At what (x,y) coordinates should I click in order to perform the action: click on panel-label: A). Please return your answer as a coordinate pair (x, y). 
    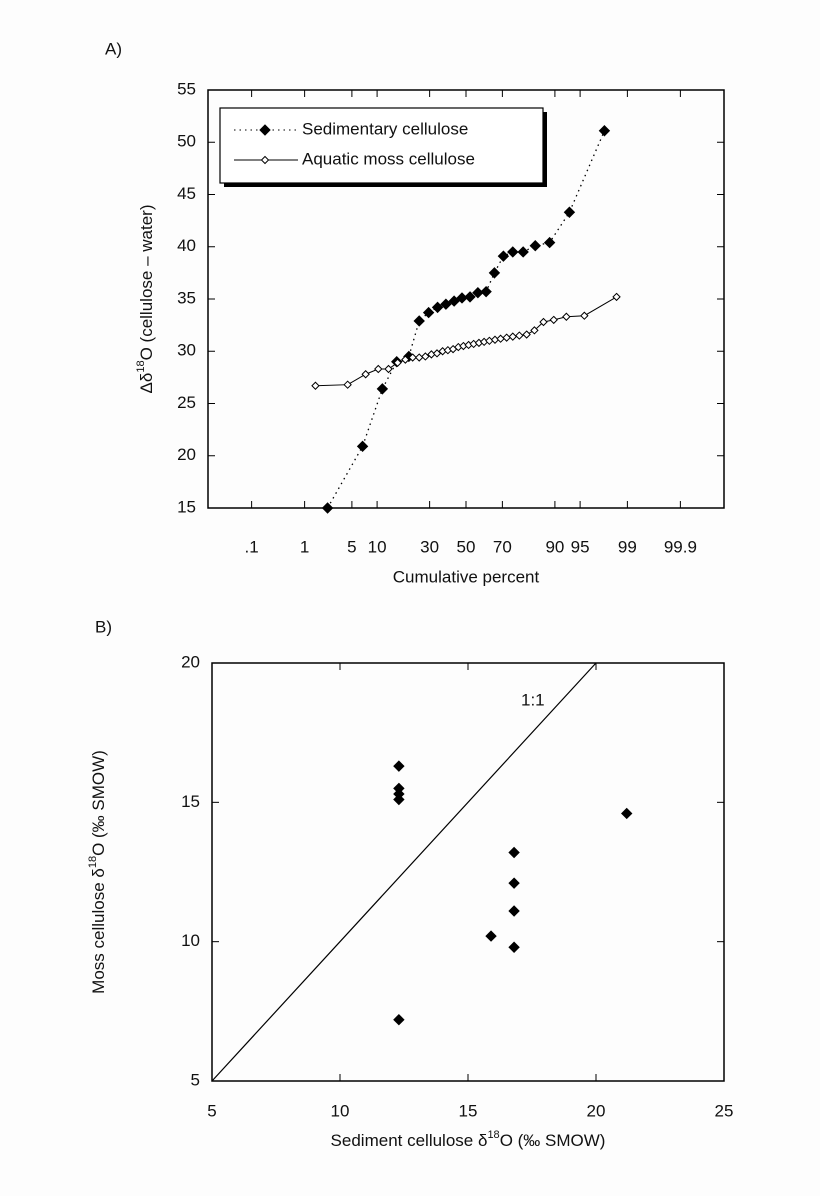
    Looking at the image, I should click on (113, 48).